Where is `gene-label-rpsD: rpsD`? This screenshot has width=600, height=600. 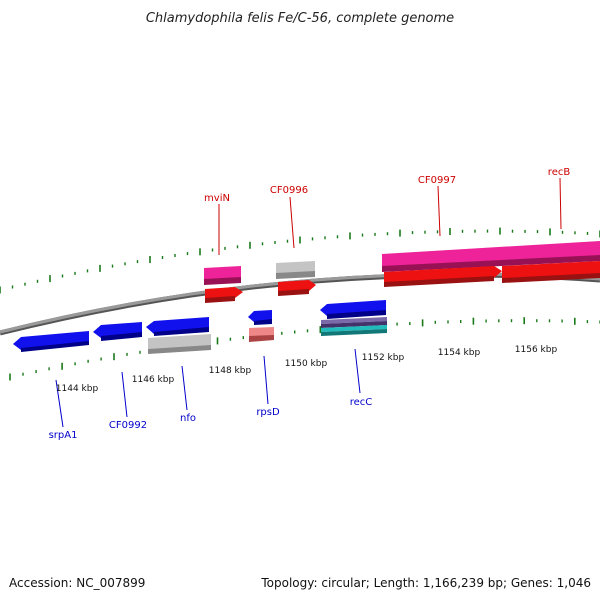
gene-label-rpsD: rpsD is located at coordinates (268, 412).